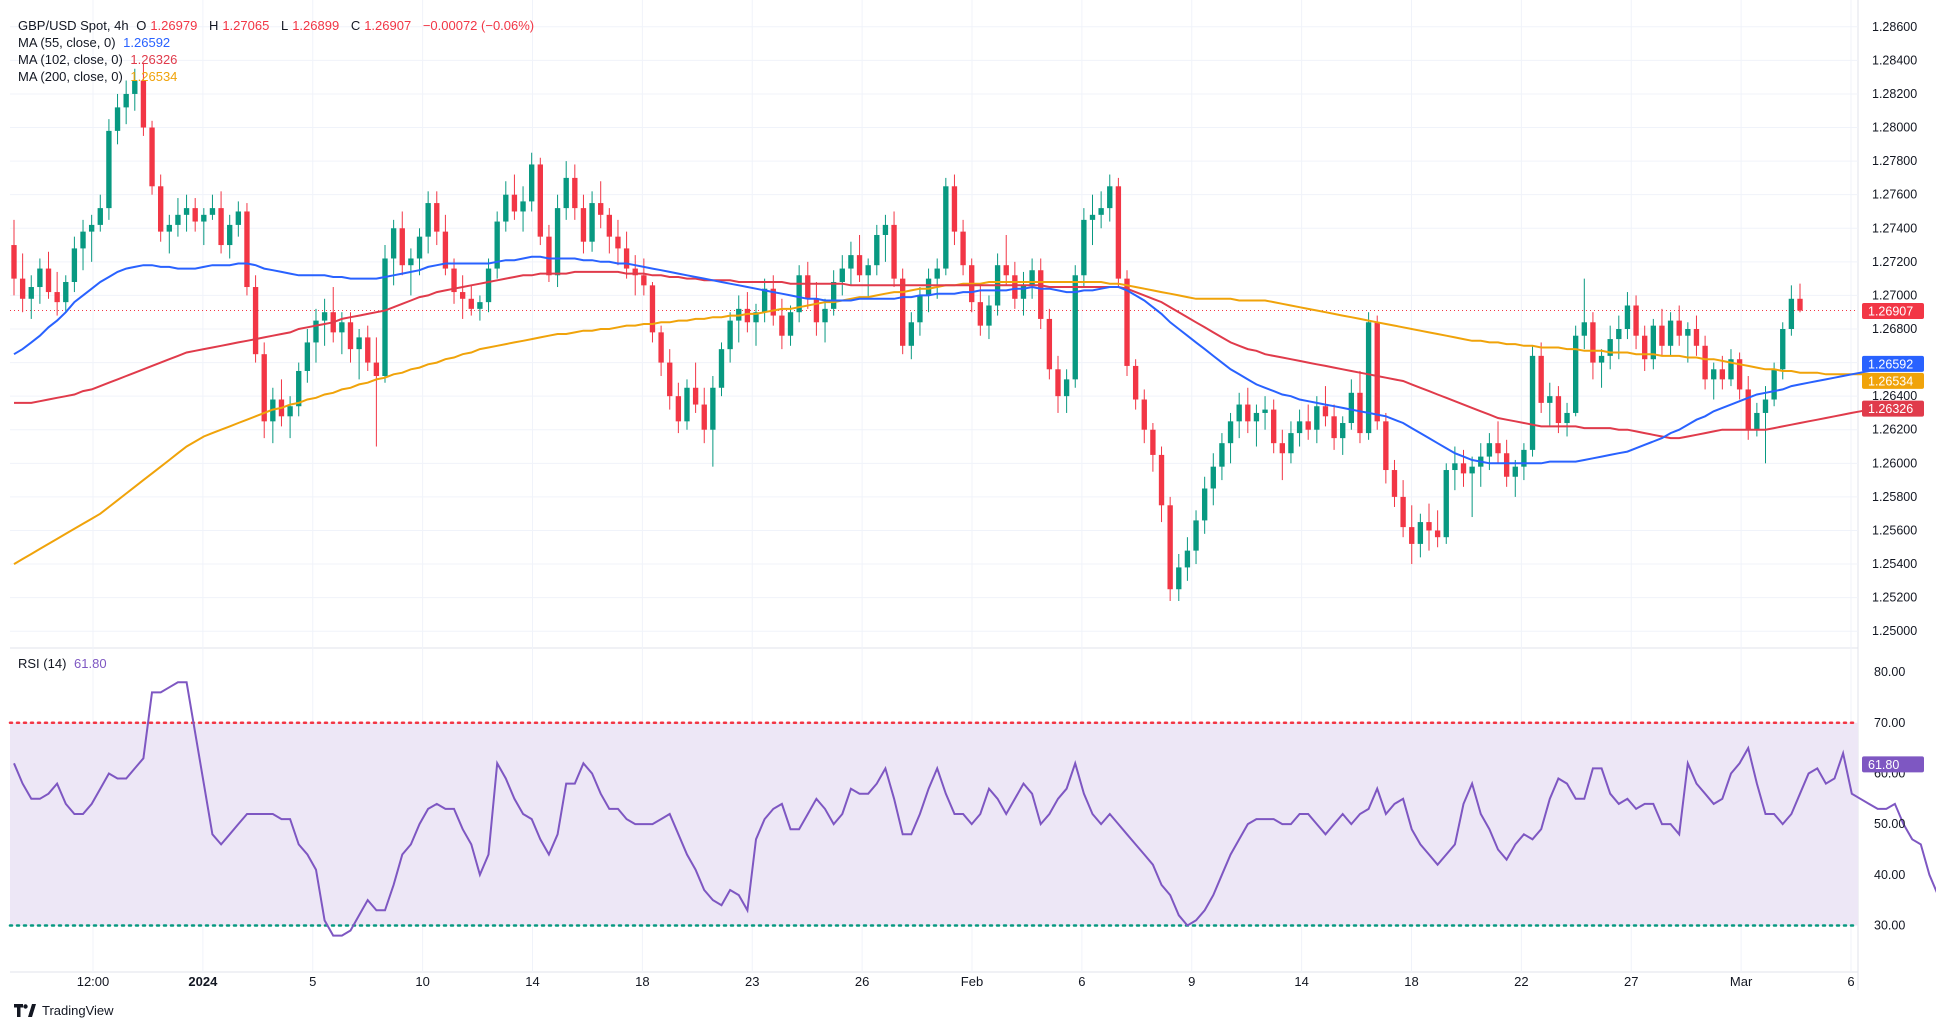 The image size is (1936, 1030). I want to click on legend-ma55: MA (55, close, 0) 1.26592, so click(96, 42).